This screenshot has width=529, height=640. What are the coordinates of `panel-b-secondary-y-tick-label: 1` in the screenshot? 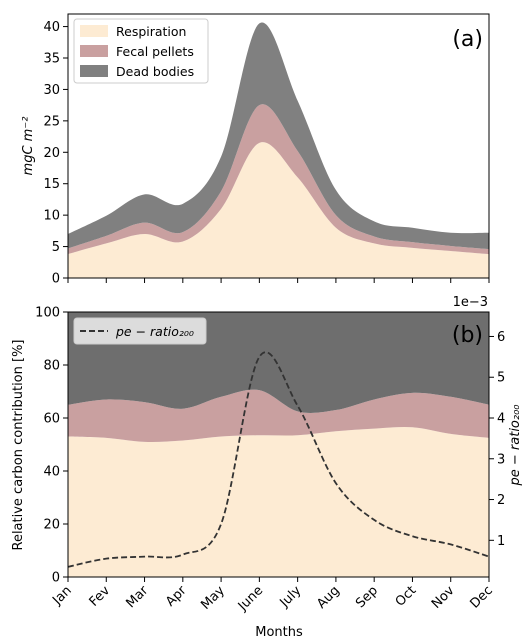 It's located at (501, 541).